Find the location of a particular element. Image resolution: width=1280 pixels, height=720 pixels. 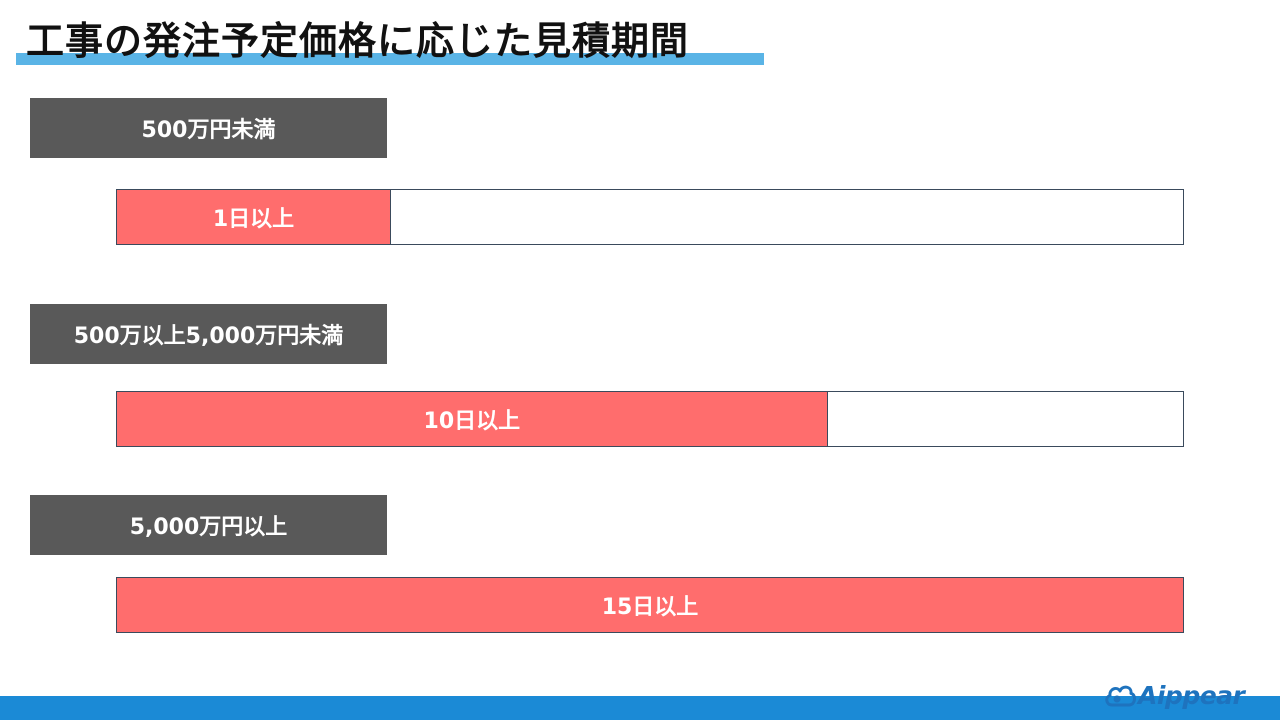

period-bar-fill-3: 15日以上 is located at coordinates (650, 605).